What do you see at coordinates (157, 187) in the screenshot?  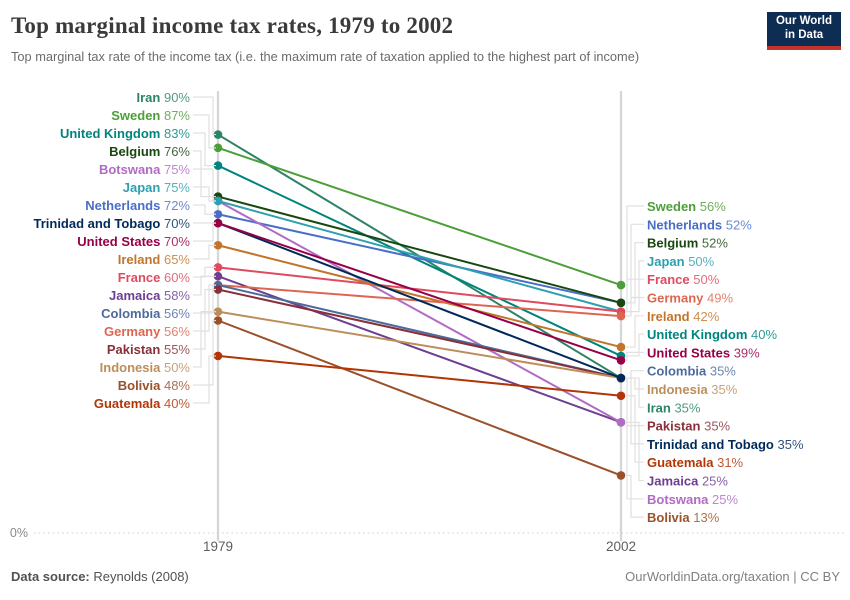 I see `label-japan-1979: Japan 75%` at bounding box center [157, 187].